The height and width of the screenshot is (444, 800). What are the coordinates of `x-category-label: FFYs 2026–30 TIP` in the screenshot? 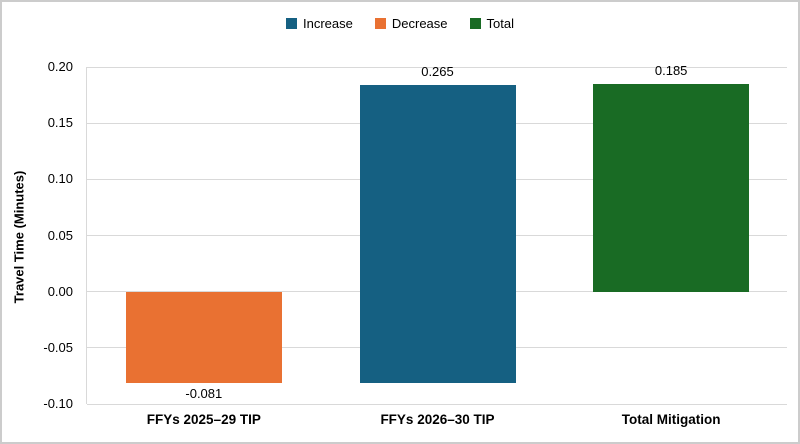 It's located at (437, 419).